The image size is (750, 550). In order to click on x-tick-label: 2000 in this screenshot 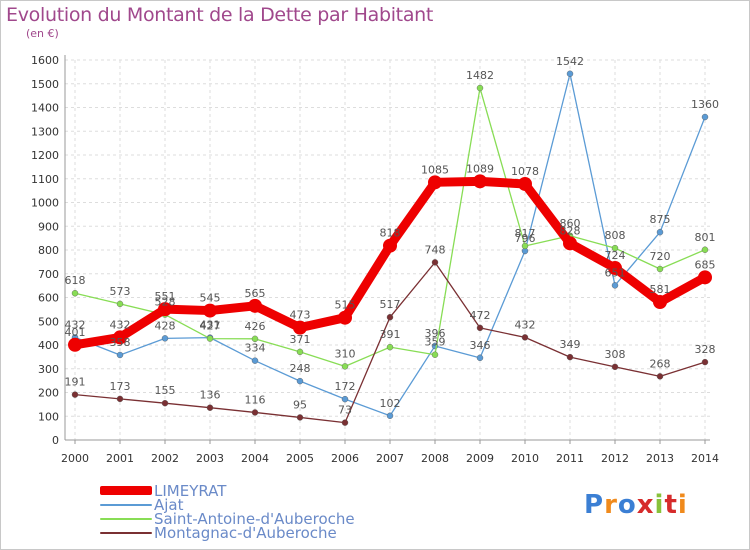, I will do `click(75, 458)`.